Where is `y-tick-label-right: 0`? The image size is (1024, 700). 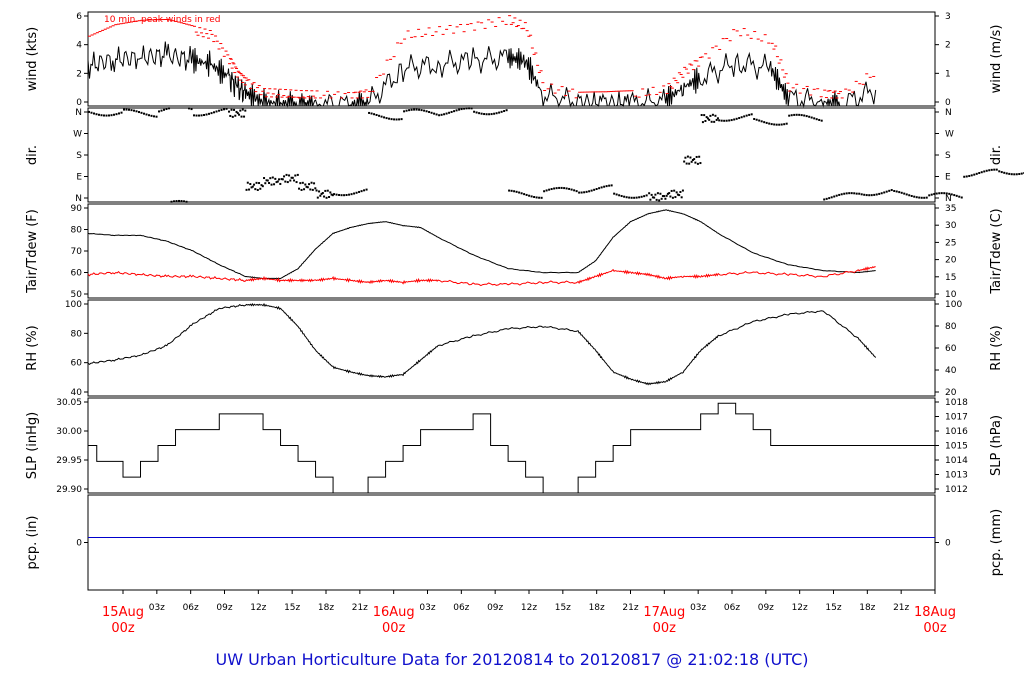
y-tick-label-right: 0 is located at coordinates (948, 544).